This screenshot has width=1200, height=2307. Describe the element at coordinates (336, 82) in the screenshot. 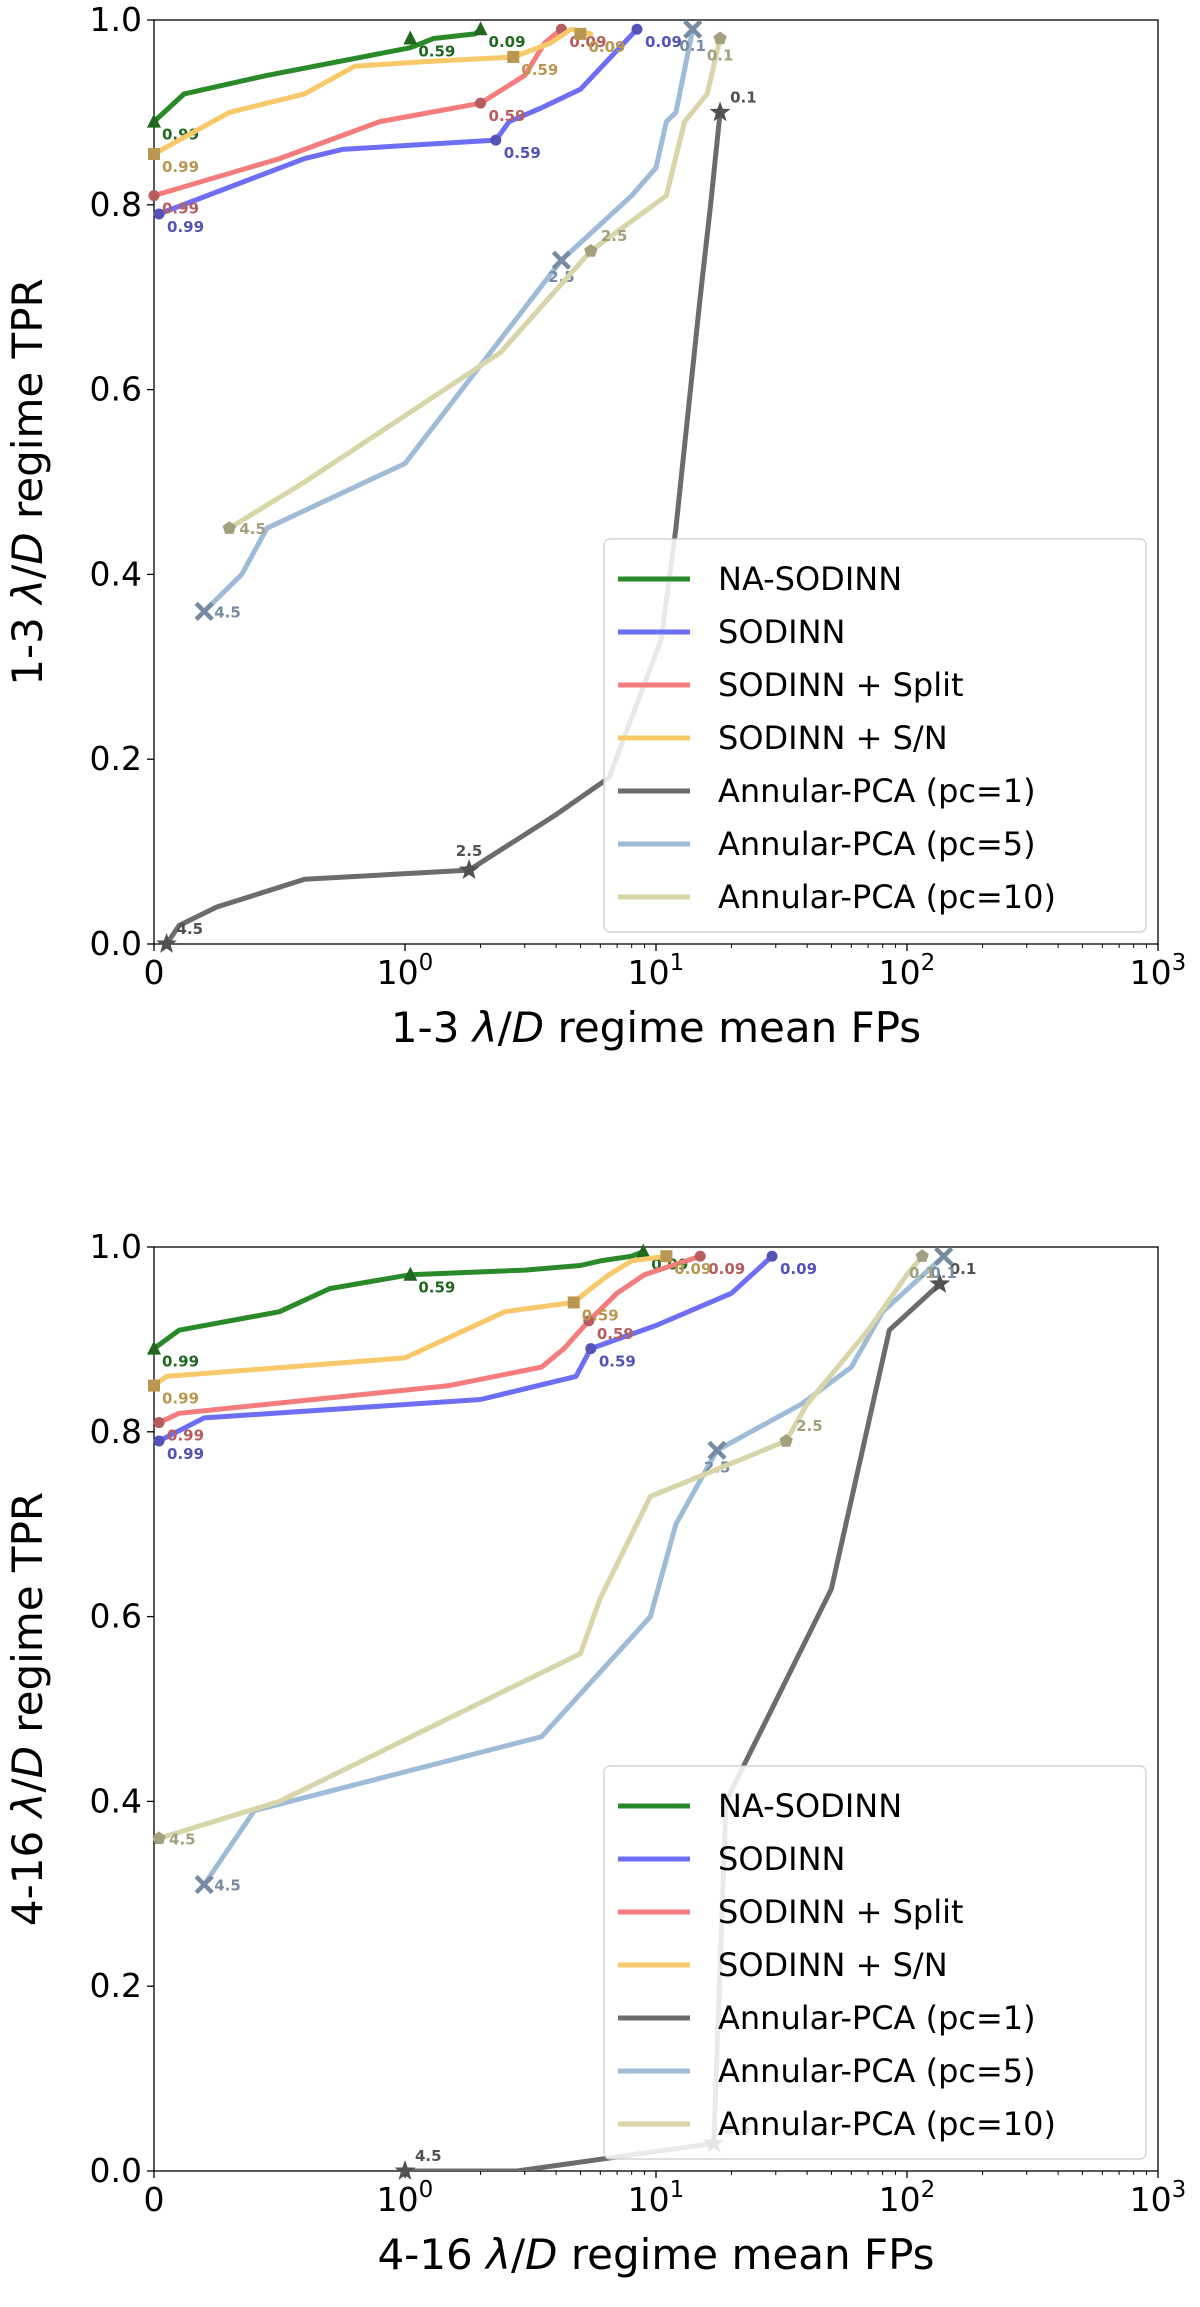

I see `series-na-sodinn: 0.99 0.59 0.09` at that location.